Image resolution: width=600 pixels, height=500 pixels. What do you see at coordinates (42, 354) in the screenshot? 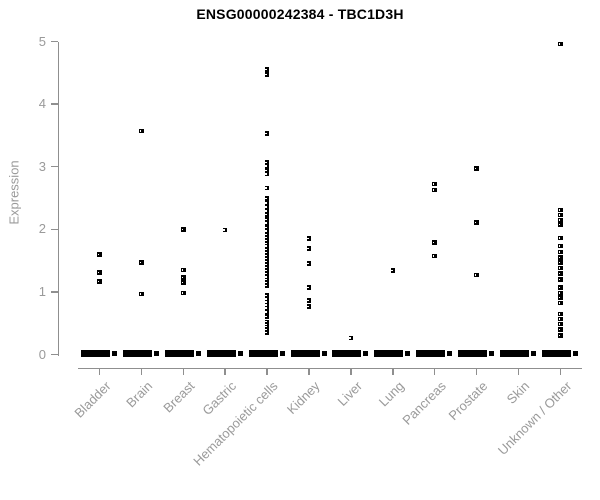
I see `y-tick-label: 0` at bounding box center [42, 354].